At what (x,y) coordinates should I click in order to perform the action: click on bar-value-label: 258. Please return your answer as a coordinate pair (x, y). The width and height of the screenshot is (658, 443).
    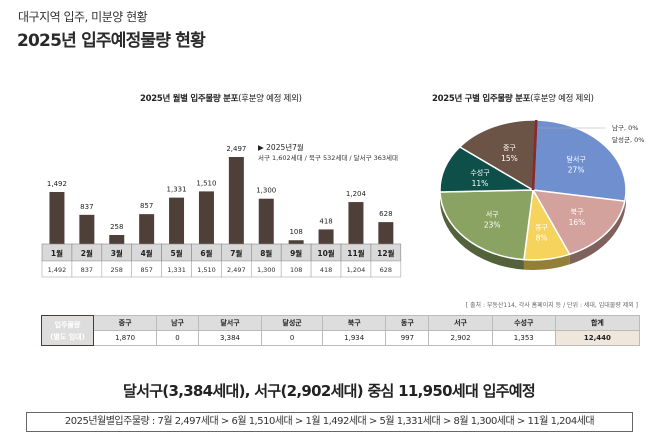
    Looking at the image, I should click on (116, 227).